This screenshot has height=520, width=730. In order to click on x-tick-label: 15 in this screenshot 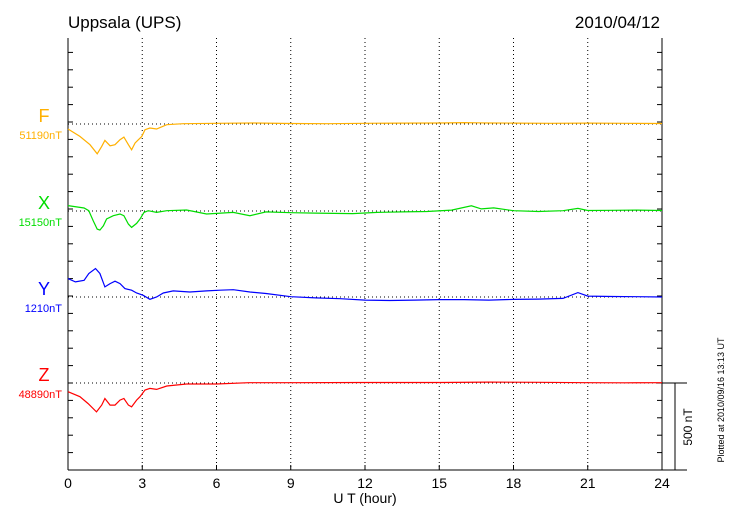, I will do `click(439, 483)`.